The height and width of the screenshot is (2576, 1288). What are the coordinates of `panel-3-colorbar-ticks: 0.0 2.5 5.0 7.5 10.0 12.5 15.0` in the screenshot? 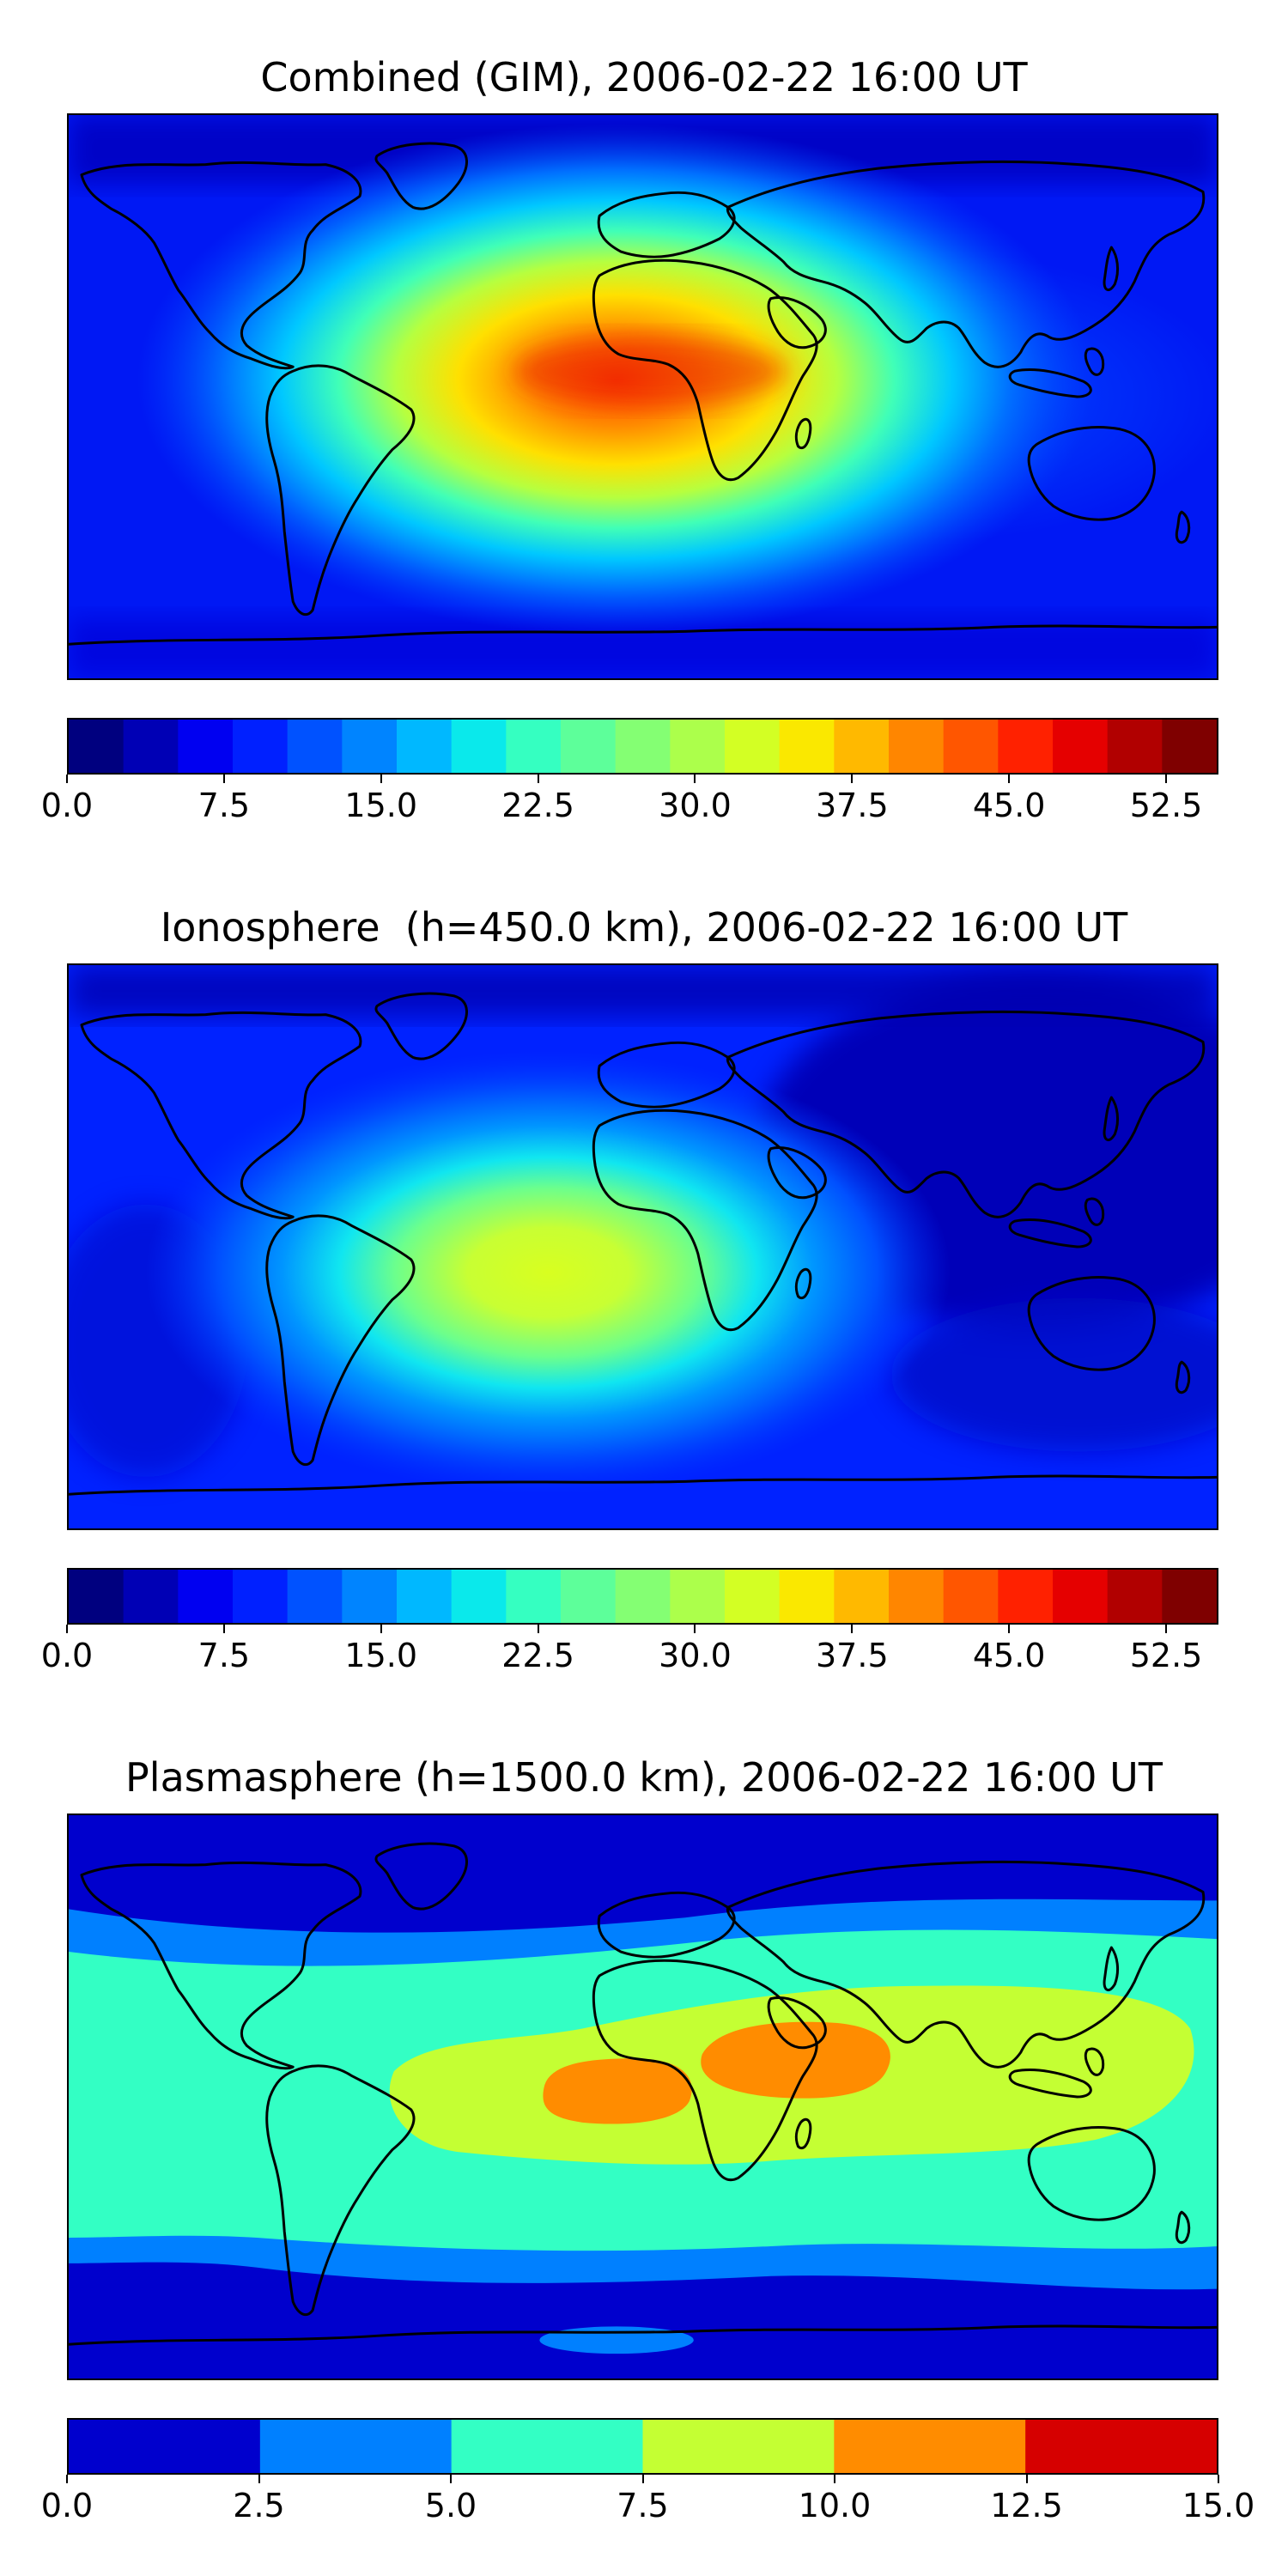 It's located at (648, 2500).